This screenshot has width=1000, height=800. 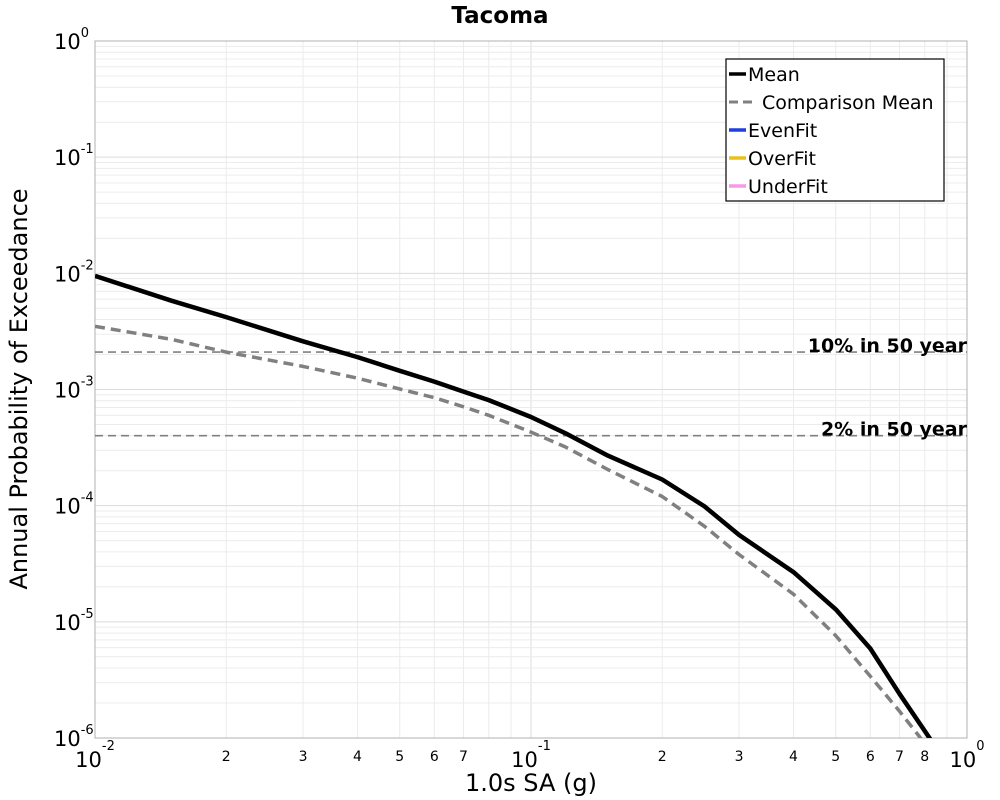 I want to click on y-tick-label: 10⁻⁵, so click(x=74, y=621).